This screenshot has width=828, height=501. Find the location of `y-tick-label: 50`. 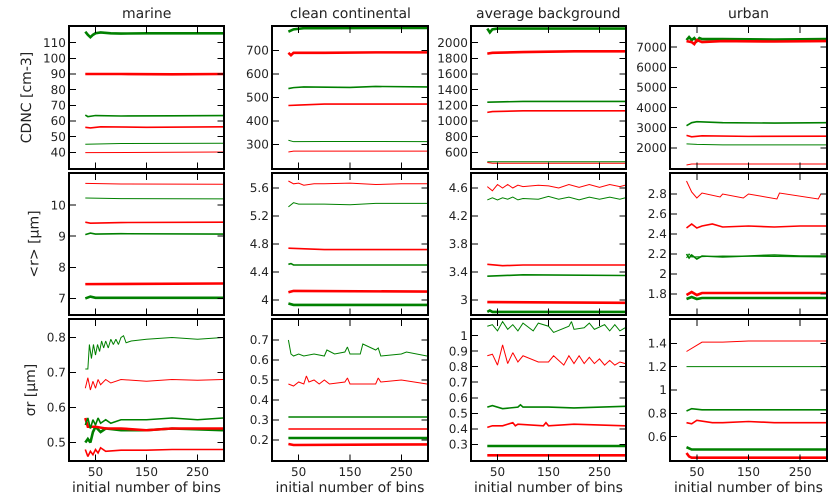

y-tick-label: 50 is located at coordinates (58, 137).